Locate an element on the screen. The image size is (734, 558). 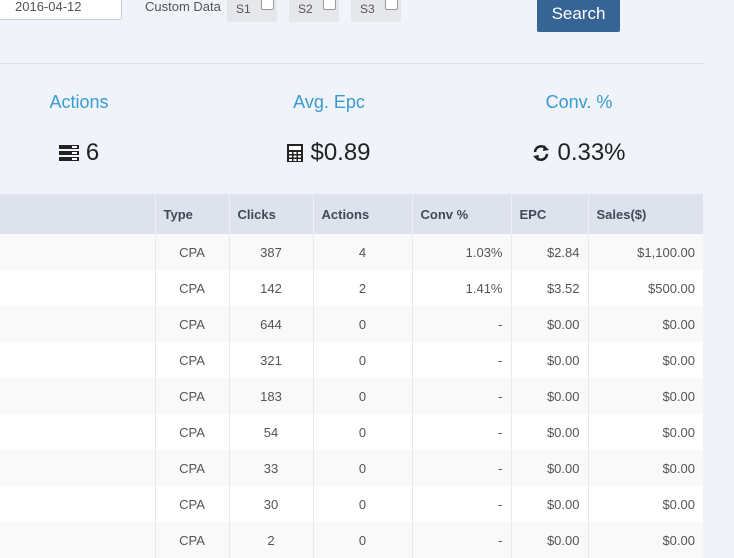
table-row: CPA 644 0- $0.00 $0.00 is located at coordinates (351, 324).